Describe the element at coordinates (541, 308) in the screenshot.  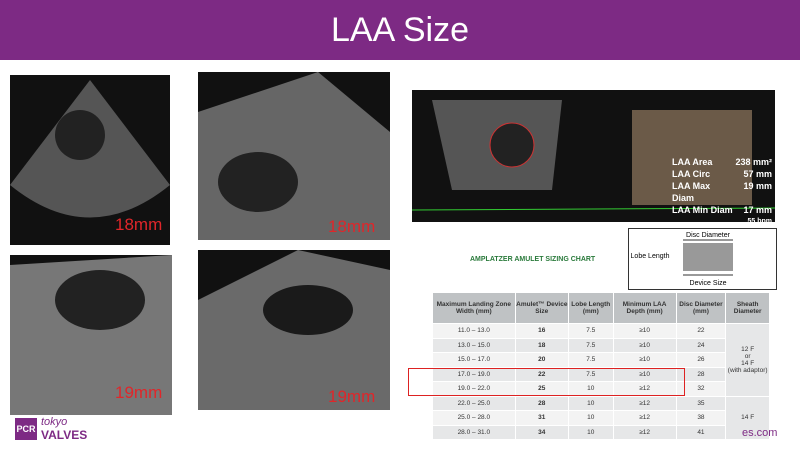
I see `column-header: Amulet™ Device Size` at that location.